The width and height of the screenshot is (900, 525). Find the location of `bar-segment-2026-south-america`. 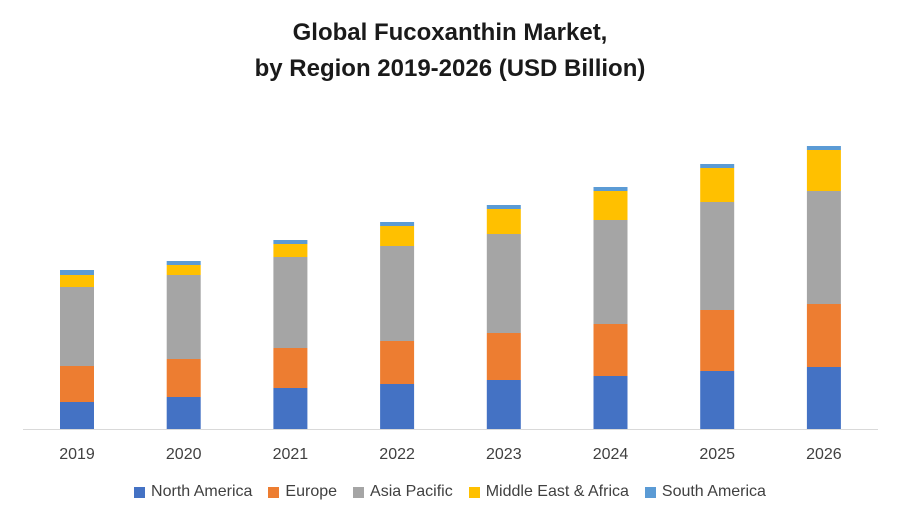

bar-segment-2026-south-america is located at coordinates (823, 148).